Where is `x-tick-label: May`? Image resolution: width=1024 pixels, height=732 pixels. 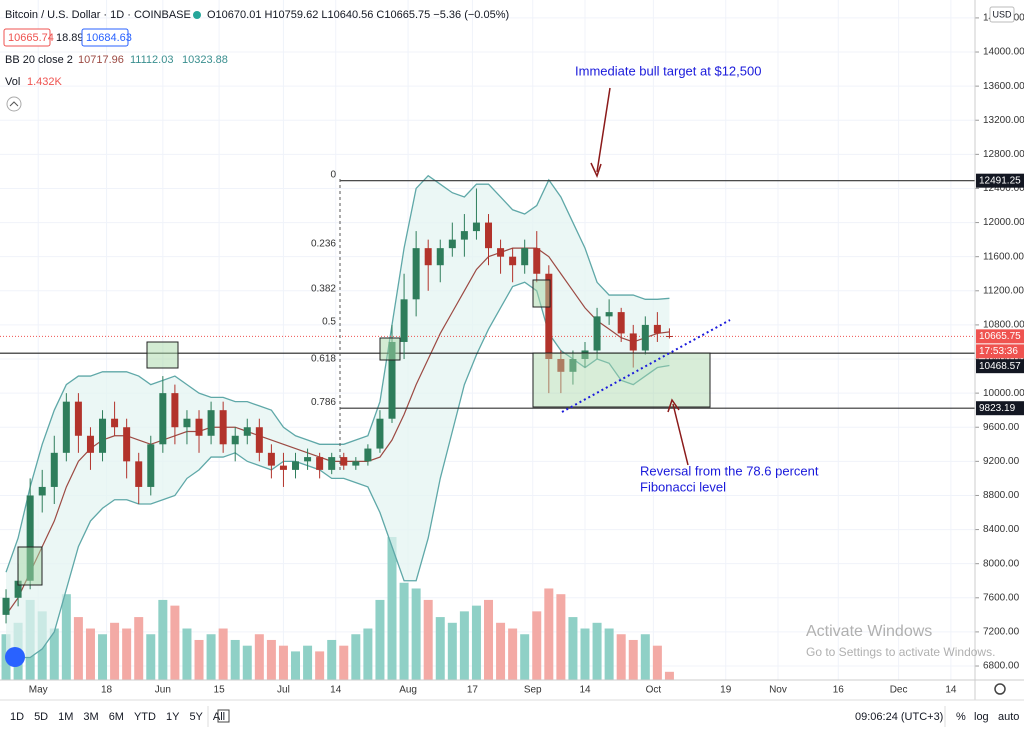
x-tick-label: May is located at coordinates (38, 690).